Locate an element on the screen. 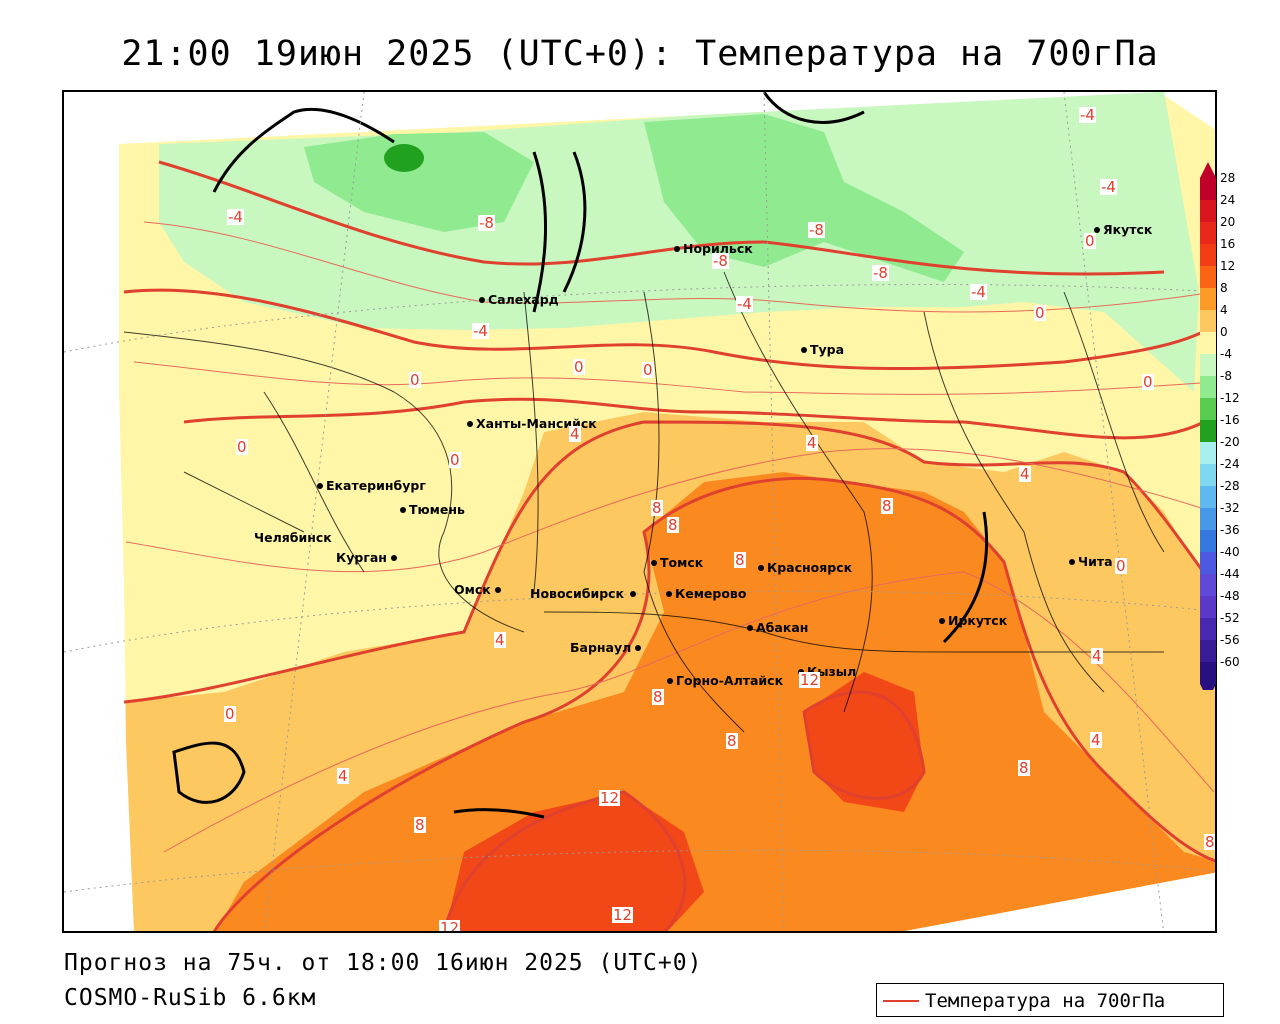 The height and width of the screenshot is (1024, 1280). city-ekaterinburg: Екатеринбург is located at coordinates (371, 485).